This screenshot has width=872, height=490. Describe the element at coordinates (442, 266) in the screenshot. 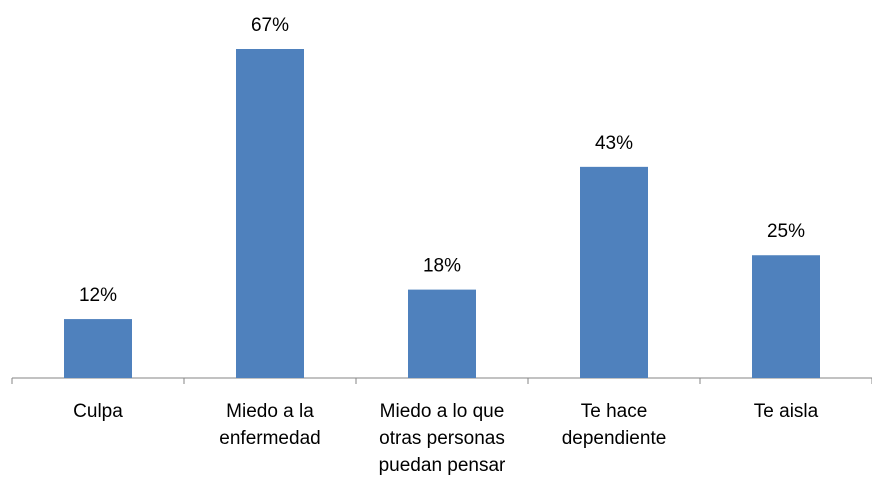

I see `data-label: 18%` at that location.